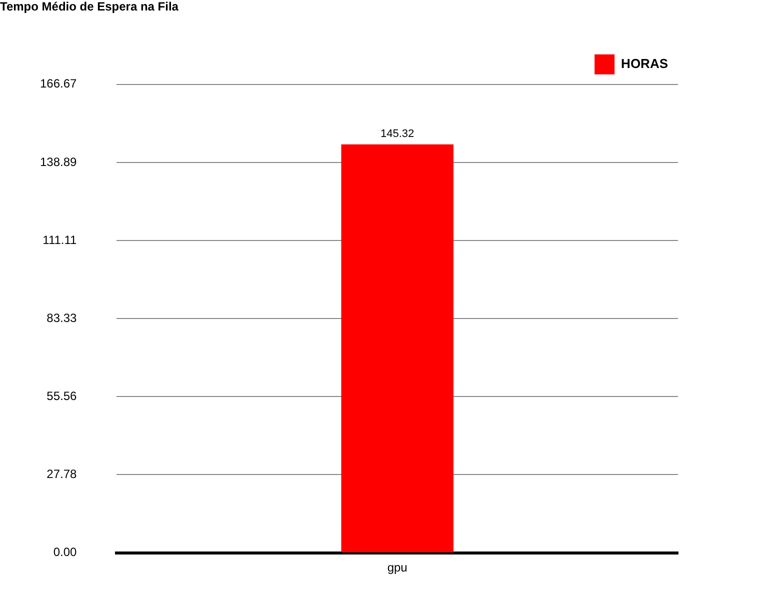 The height and width of the screenshot is (600, 768). Describe the element at coordinates (59, 161) in the screenshot. I see `y-tick-label: 138.89` at that location.